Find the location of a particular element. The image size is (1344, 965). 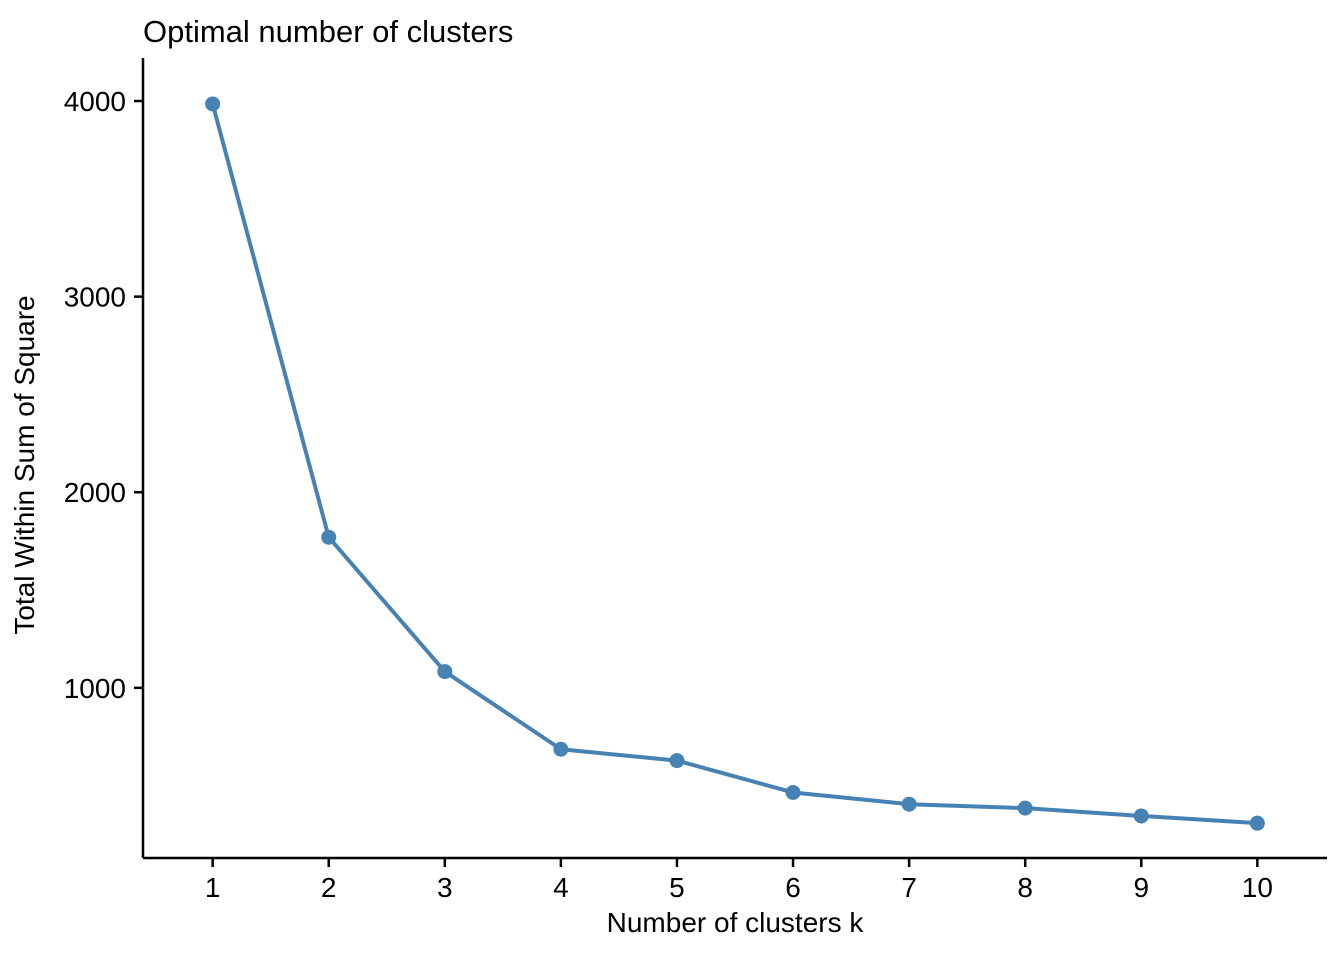

y-axis-label: Total Within Sum of Square is located at coordinates (24, 464).